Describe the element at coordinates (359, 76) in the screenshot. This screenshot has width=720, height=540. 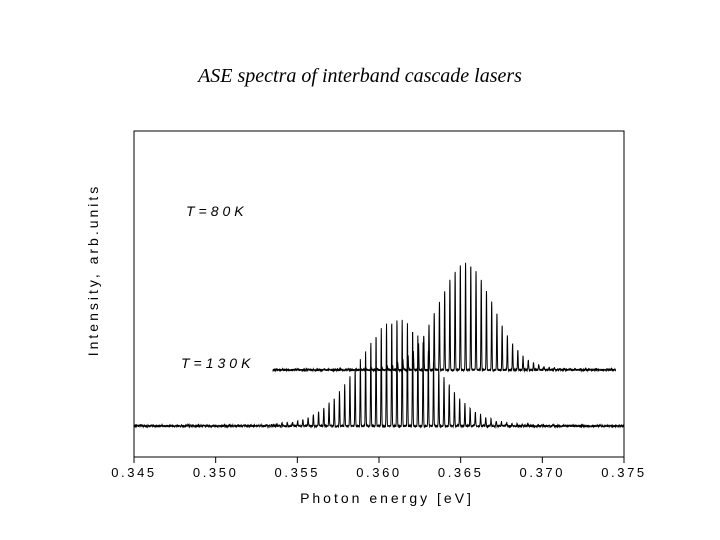
I see `chart-title: ASE spectra of interband cascade lasers` at that location.